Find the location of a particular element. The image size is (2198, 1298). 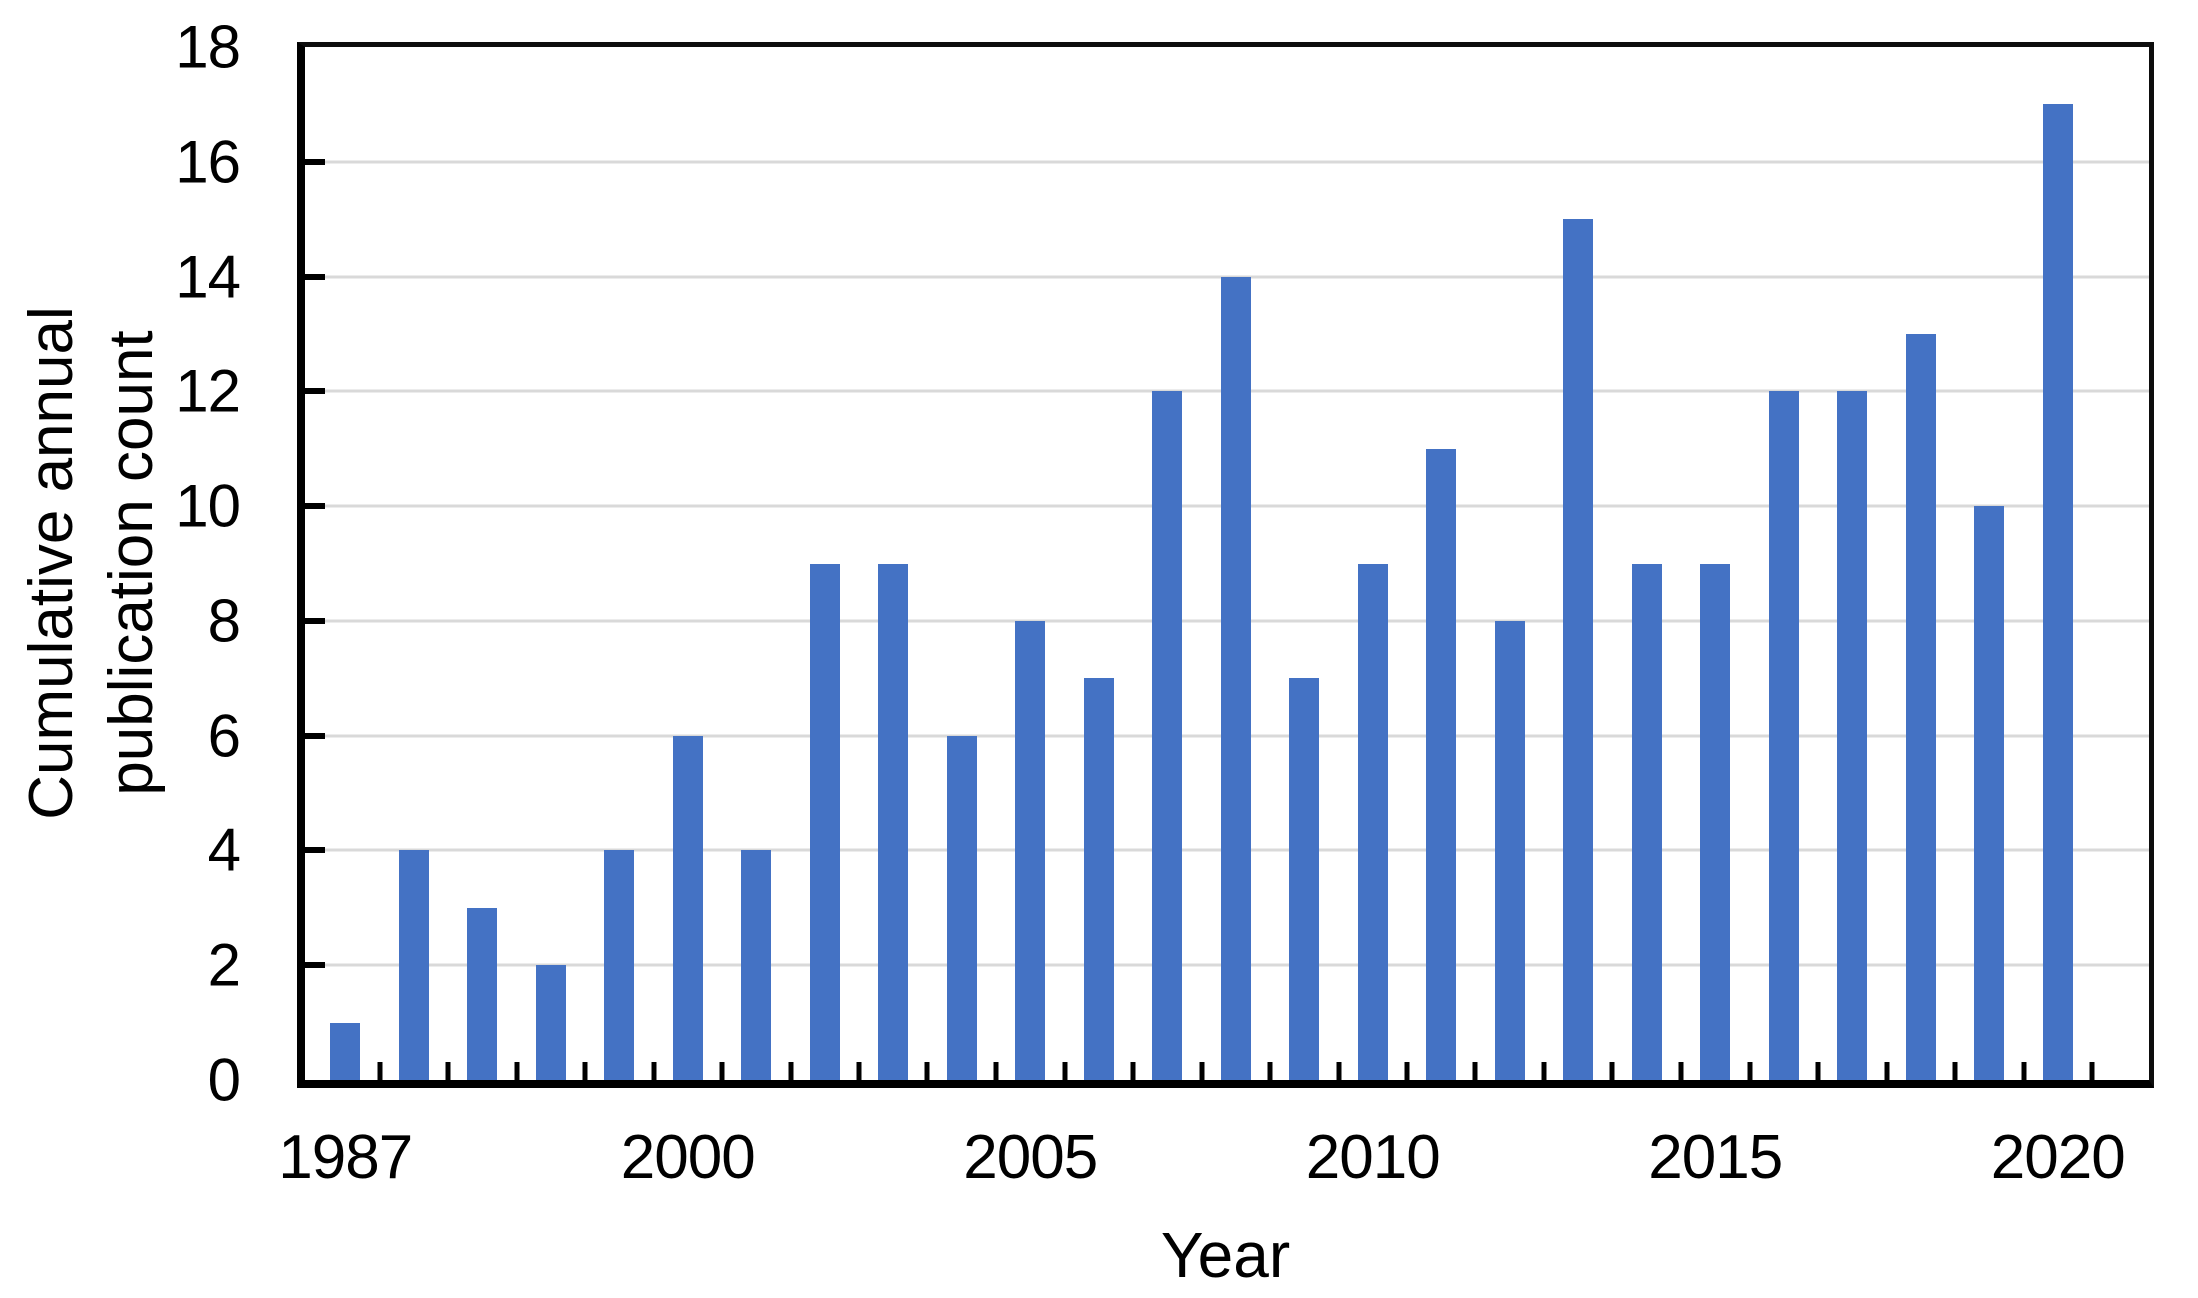

y-tick-label-18: 18 is located at coordinates (208, 47).